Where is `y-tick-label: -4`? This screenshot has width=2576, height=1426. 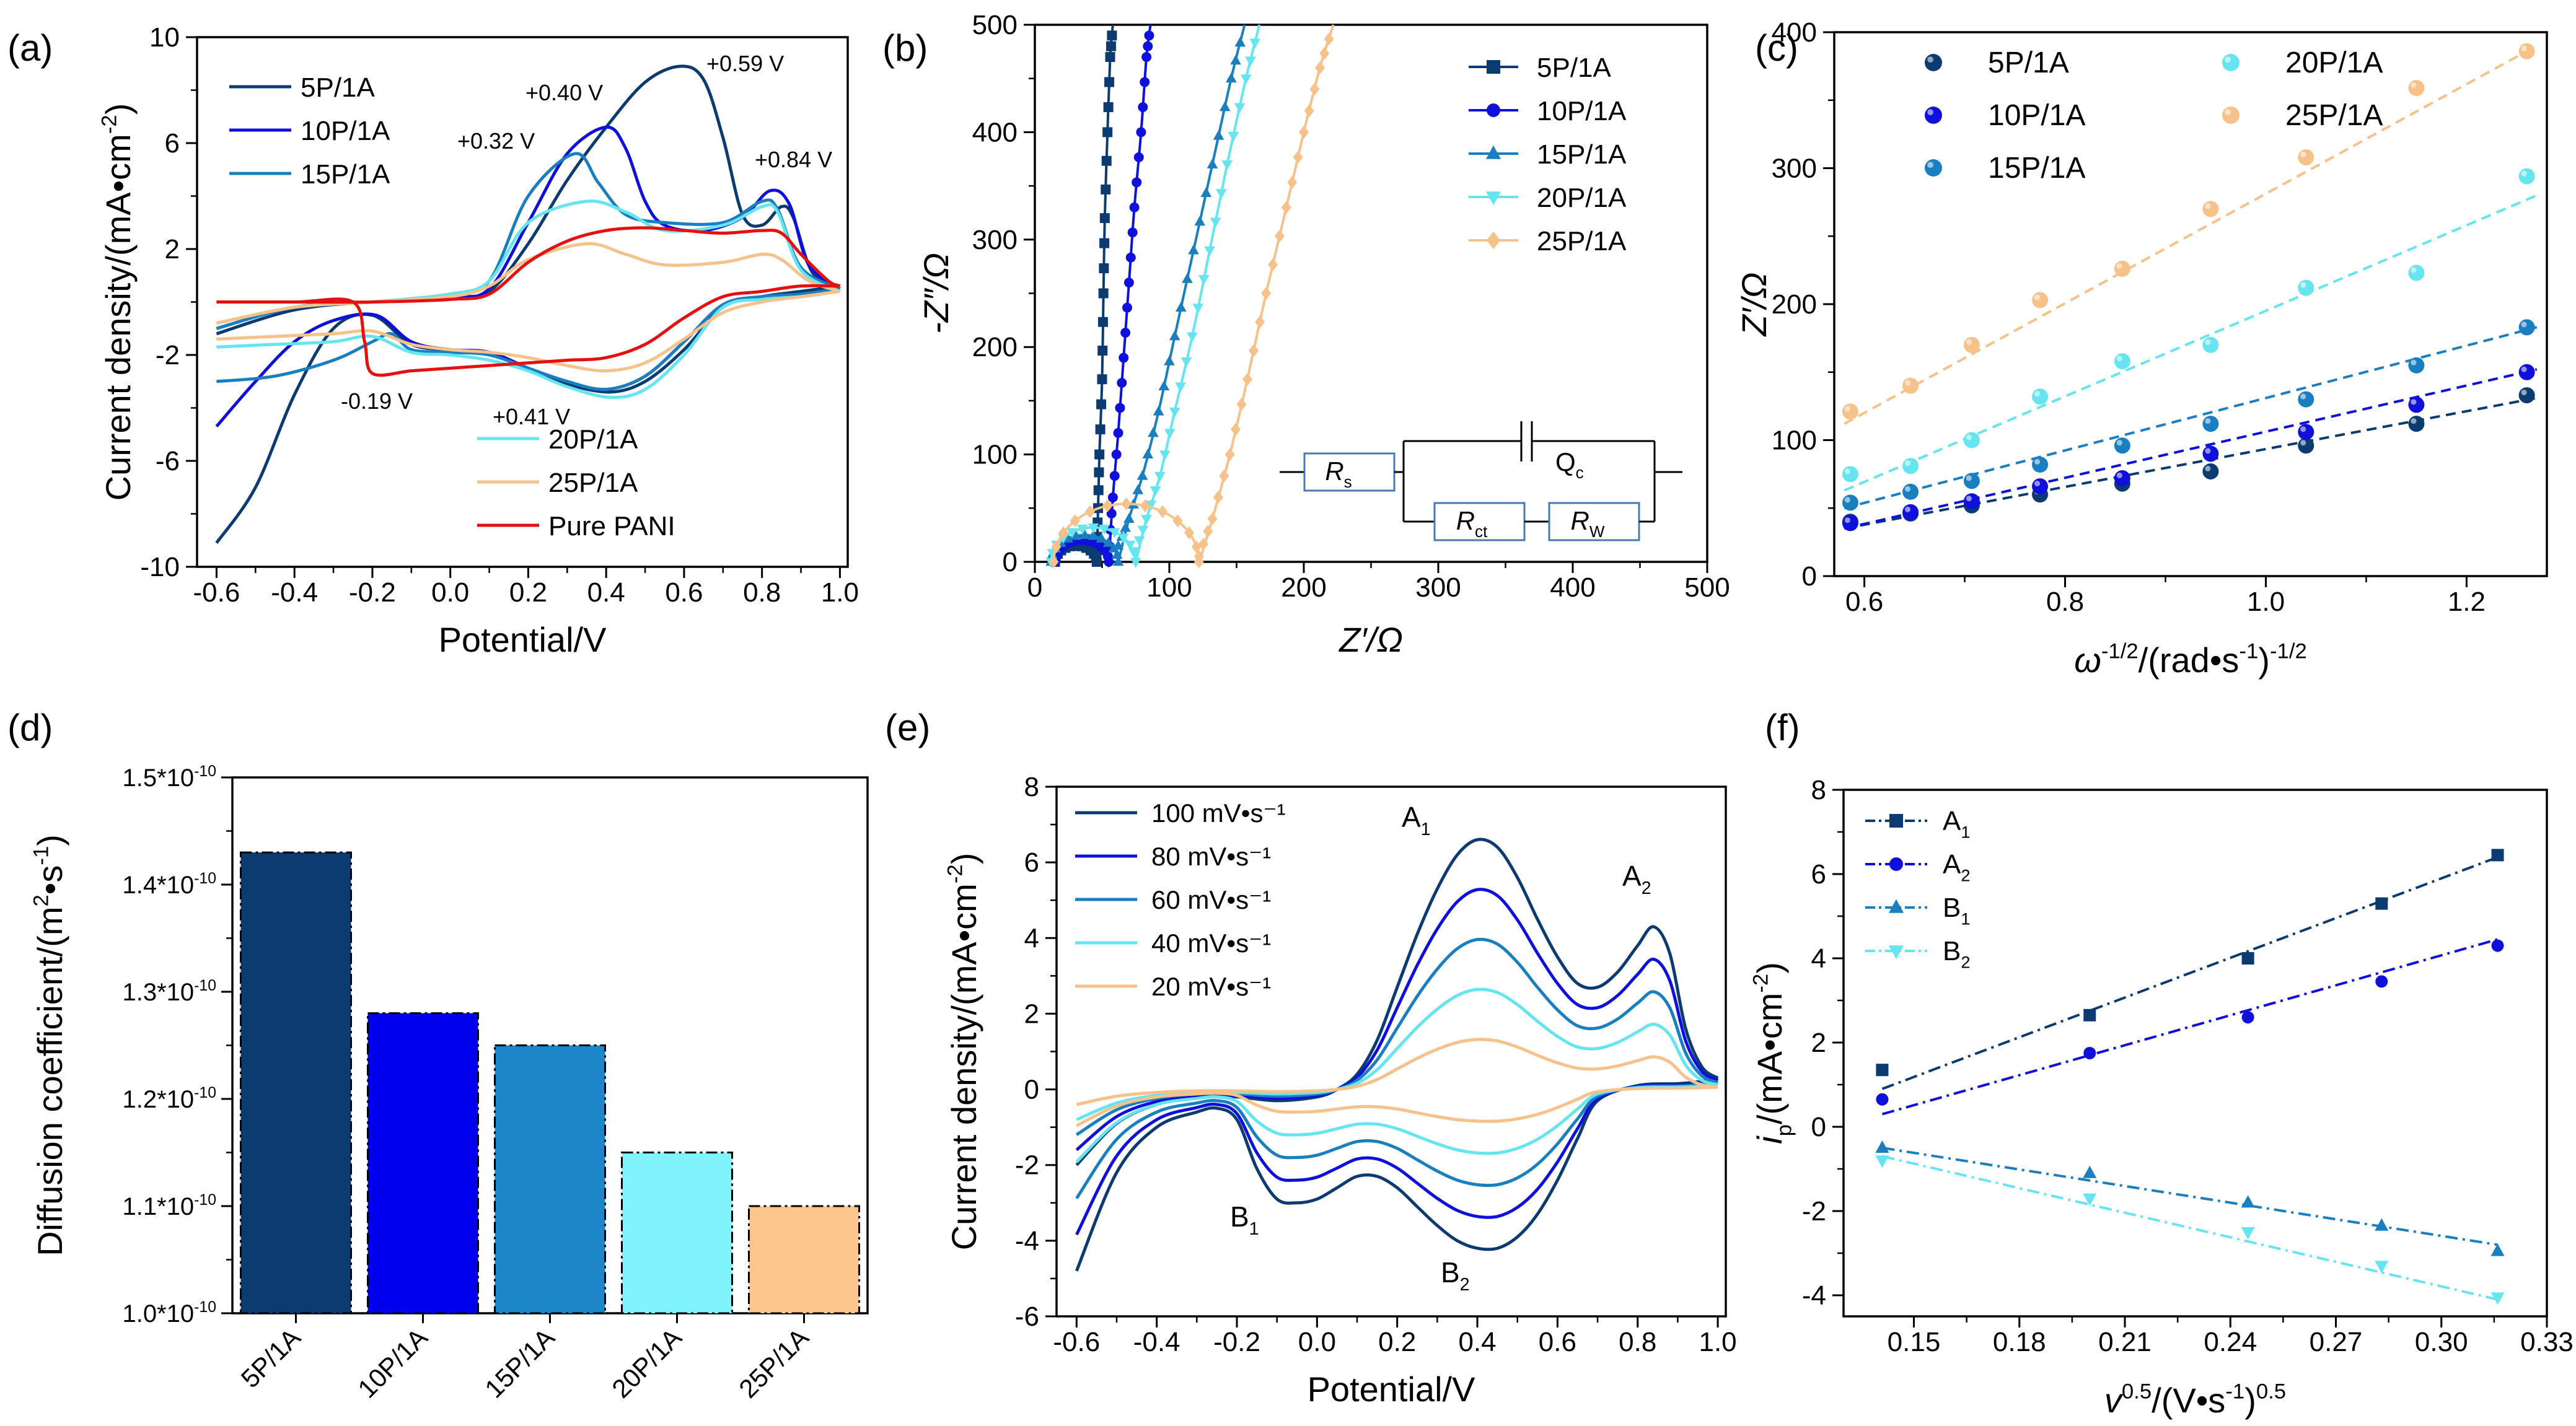
y-tick-label: -4 is located at coordinates (1814, 1295).